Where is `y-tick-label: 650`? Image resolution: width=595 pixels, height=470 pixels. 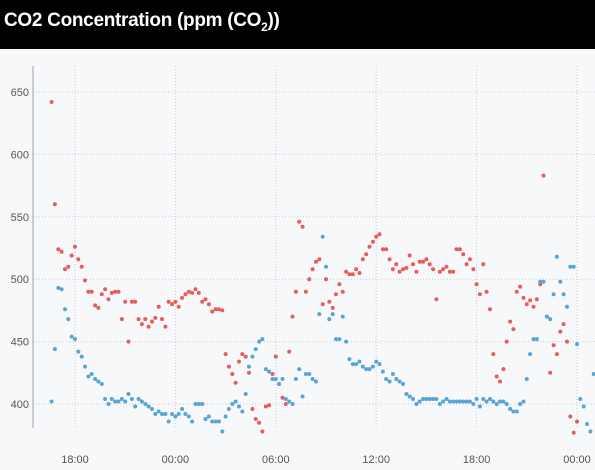 y-tick-label: 650 is located at coordinates (20, 93).